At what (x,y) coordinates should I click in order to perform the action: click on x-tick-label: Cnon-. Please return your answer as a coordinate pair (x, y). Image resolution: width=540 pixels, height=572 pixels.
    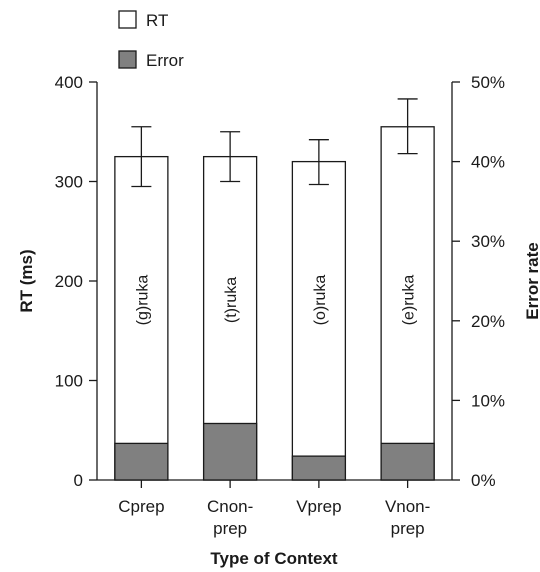
    Looking at the image, I should click on (230, 506).